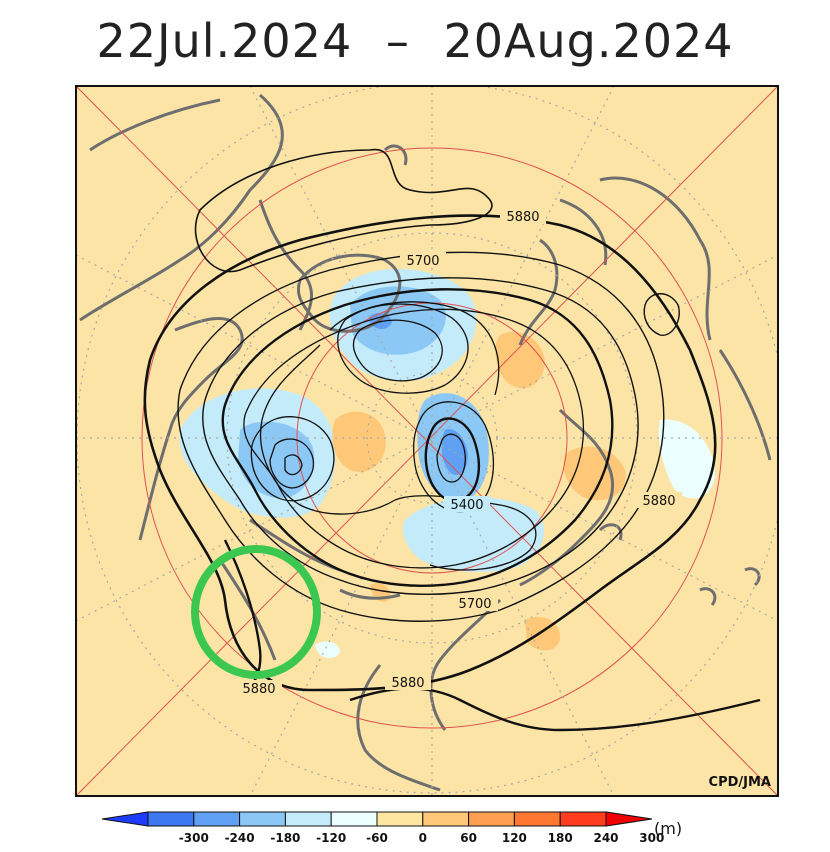 The image size is (830, 852). What do you see at coordinates (258, 689) in the screenshot?
I see `contour-label-7: 5880` at bounding box center [258, 689].